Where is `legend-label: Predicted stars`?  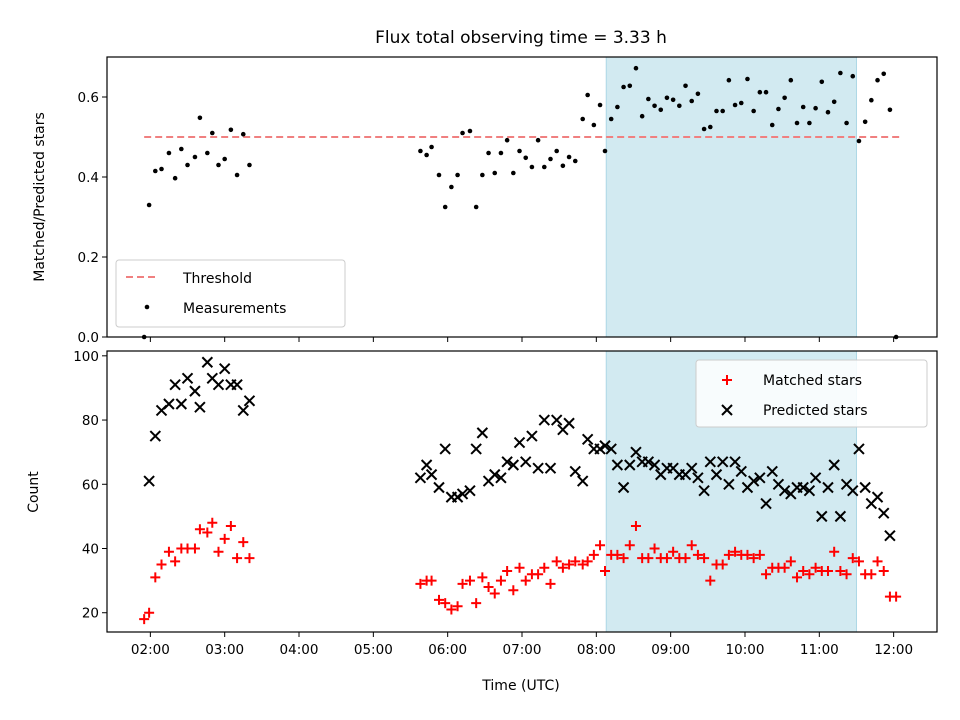 legend-label: Predicted stars is located at coordinates (815, 411).